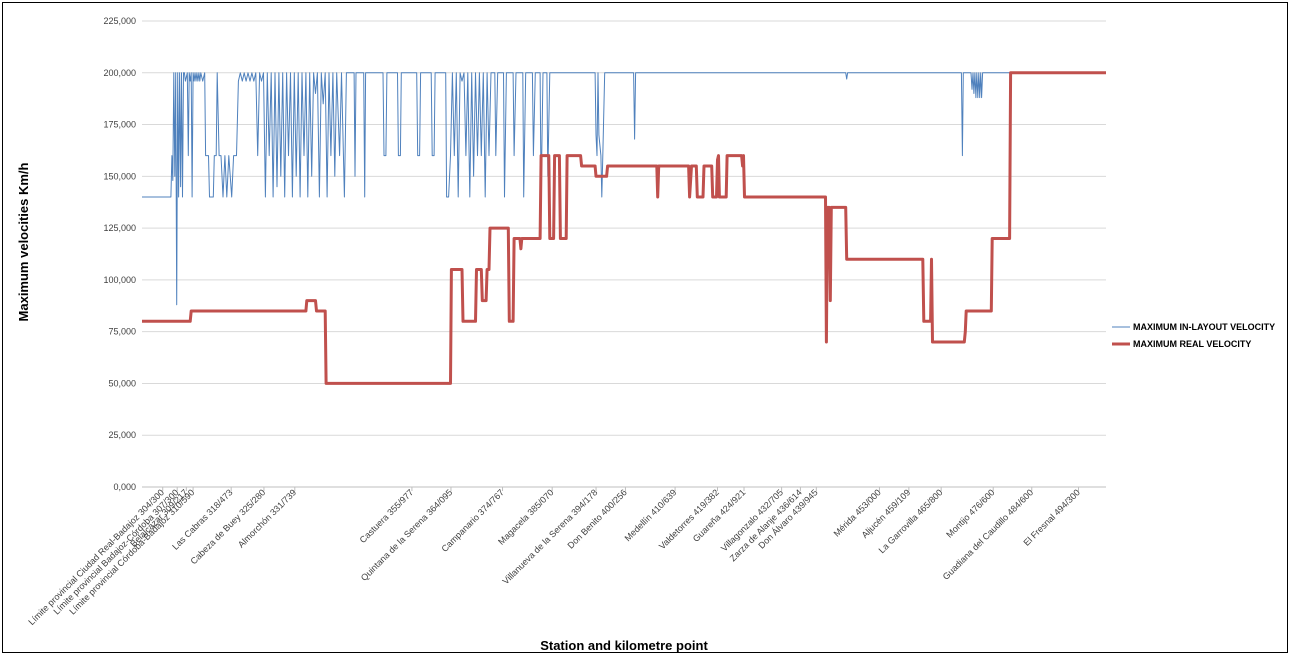 Image resolution: width=1292 pixels, height=657 pixels. Describe the element at coordinates (1192, 344) in the screenshot. I see `legend-label-2: MAXIMUM REAL VELOCITY` at that location.